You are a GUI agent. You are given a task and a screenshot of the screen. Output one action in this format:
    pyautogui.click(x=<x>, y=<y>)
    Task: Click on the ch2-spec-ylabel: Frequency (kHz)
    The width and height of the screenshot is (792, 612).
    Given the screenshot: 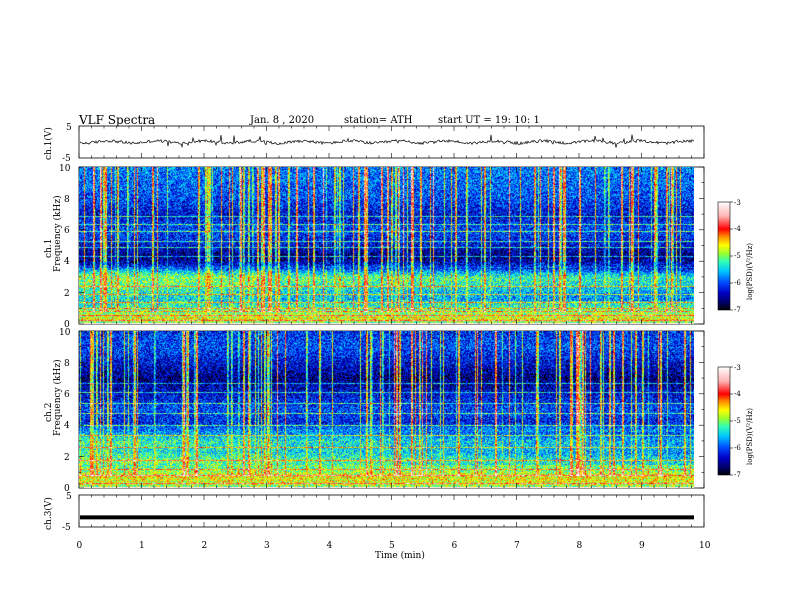 What is the action you would take?
    pyautogui.click(x=57, y=397)
    